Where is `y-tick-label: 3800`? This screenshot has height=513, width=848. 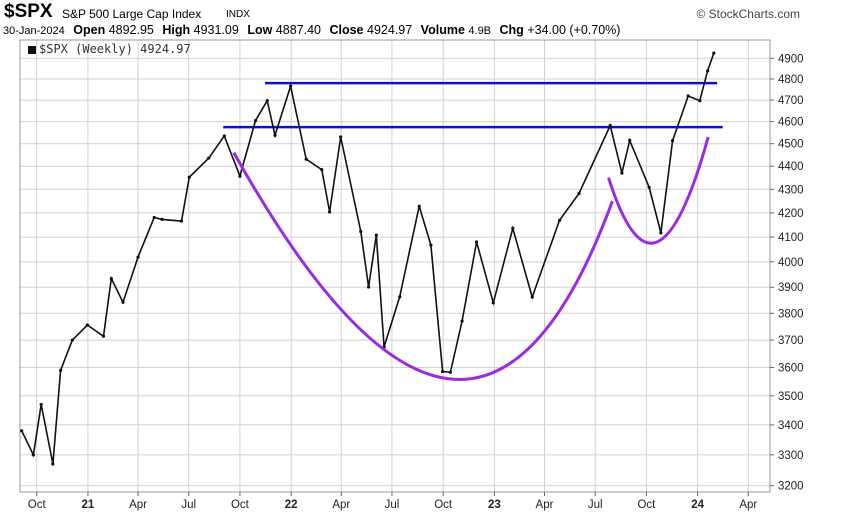 y-tick-label: 3800 is located at coordinates (791, 314).